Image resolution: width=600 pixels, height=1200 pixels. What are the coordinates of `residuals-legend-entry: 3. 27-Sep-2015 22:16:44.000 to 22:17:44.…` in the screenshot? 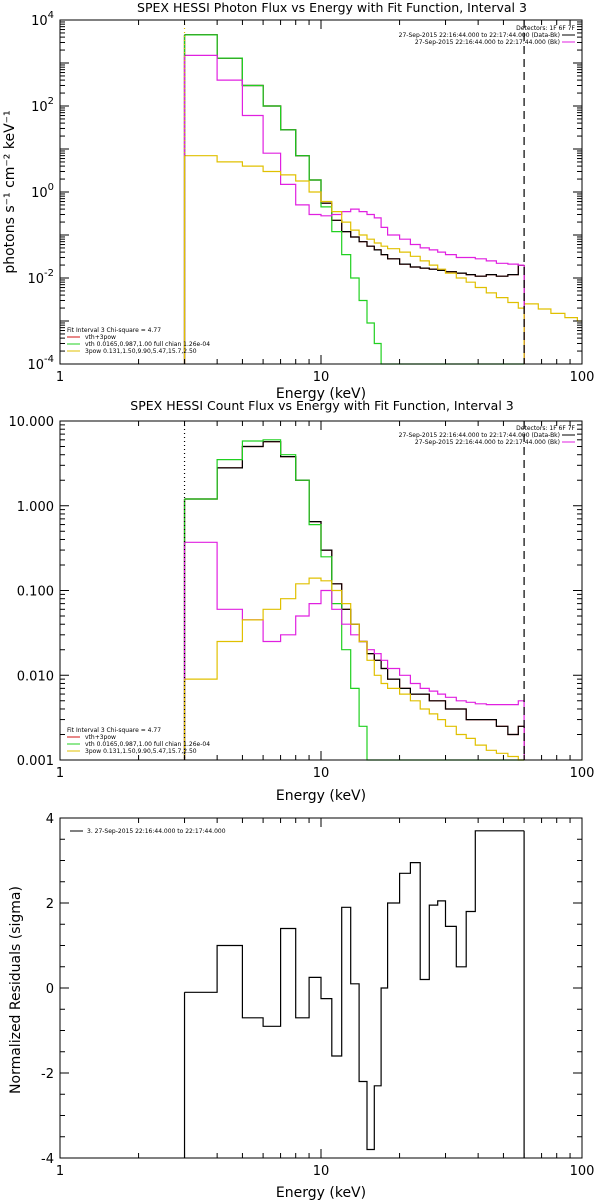 It's located at (156, 831).